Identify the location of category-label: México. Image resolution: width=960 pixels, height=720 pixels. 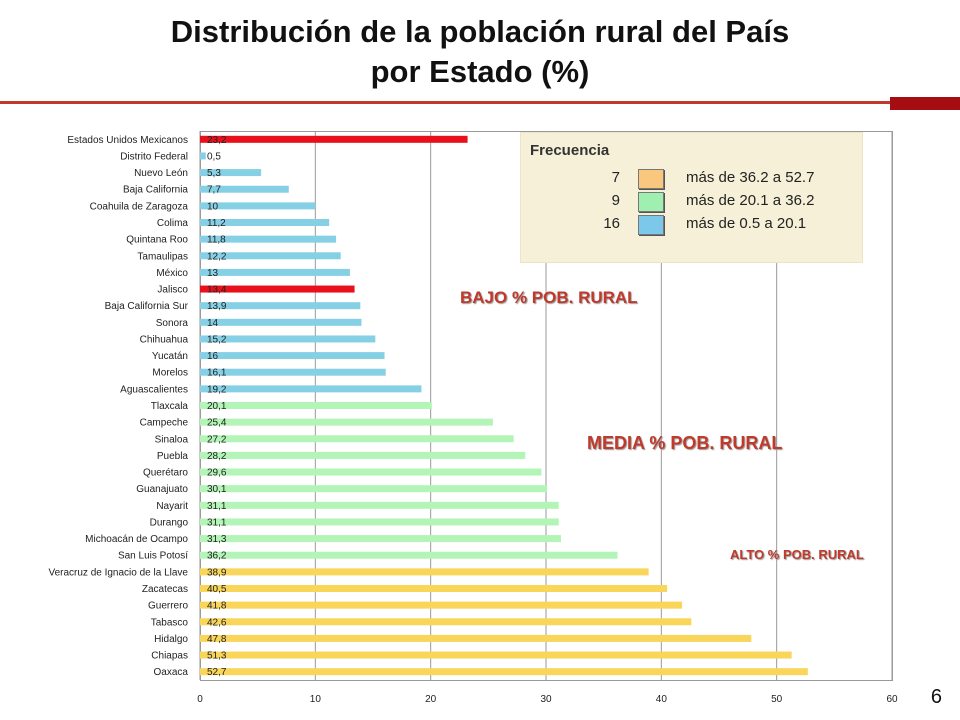
(172, 273).